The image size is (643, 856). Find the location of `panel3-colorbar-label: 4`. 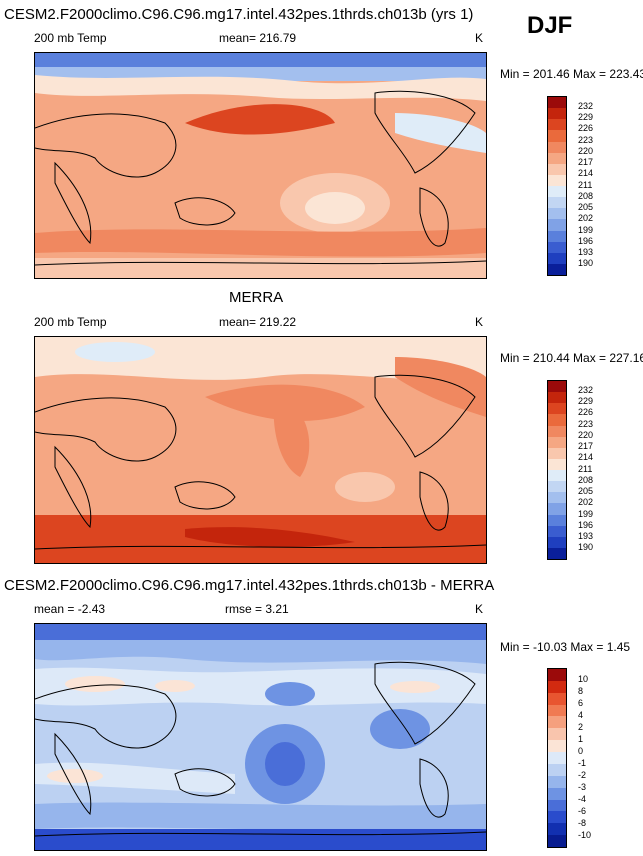

panel3-colorbar-label: 4 is located at coordinates (581, 715).